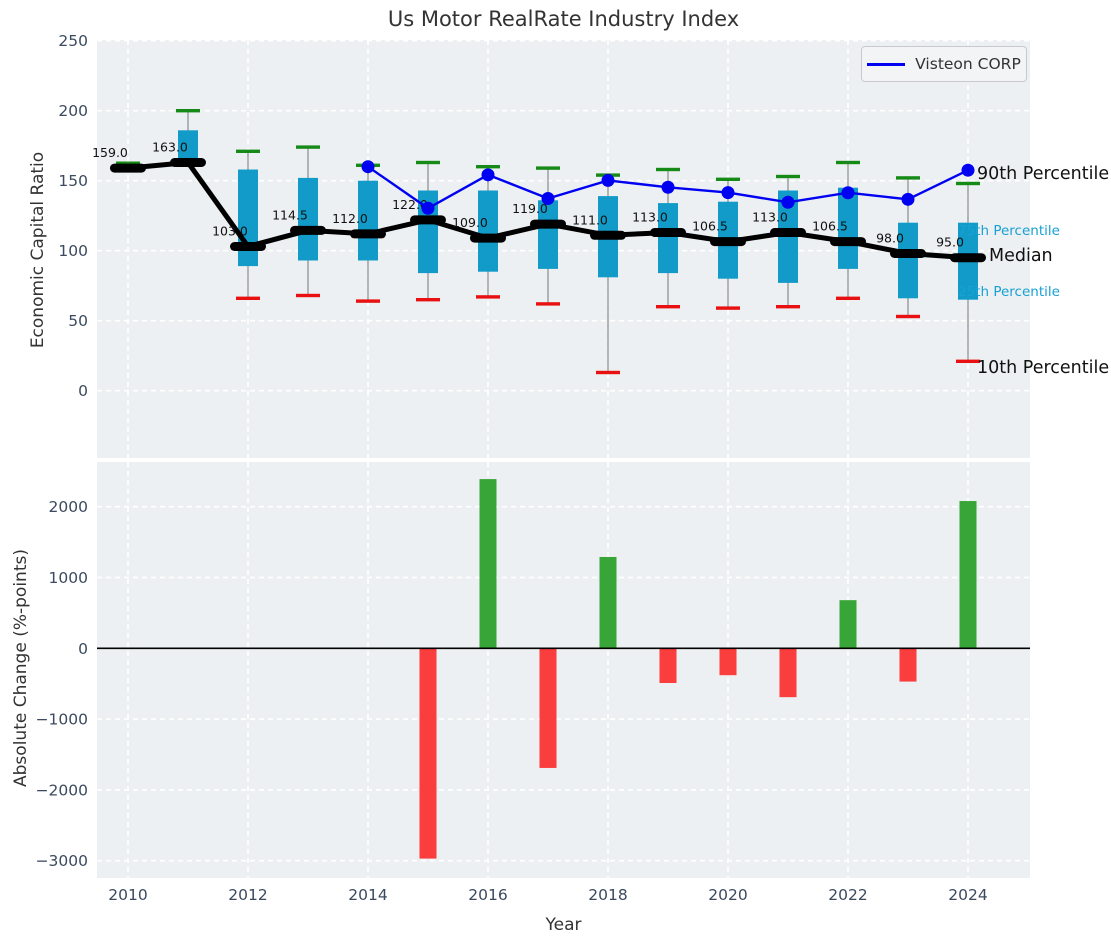 This screenshot has width=1111, height=942. What do you see at coordinates (73, 41) in the screenshot?
I see `top-y-tick-label: 250` at bounding box center [73, 41].